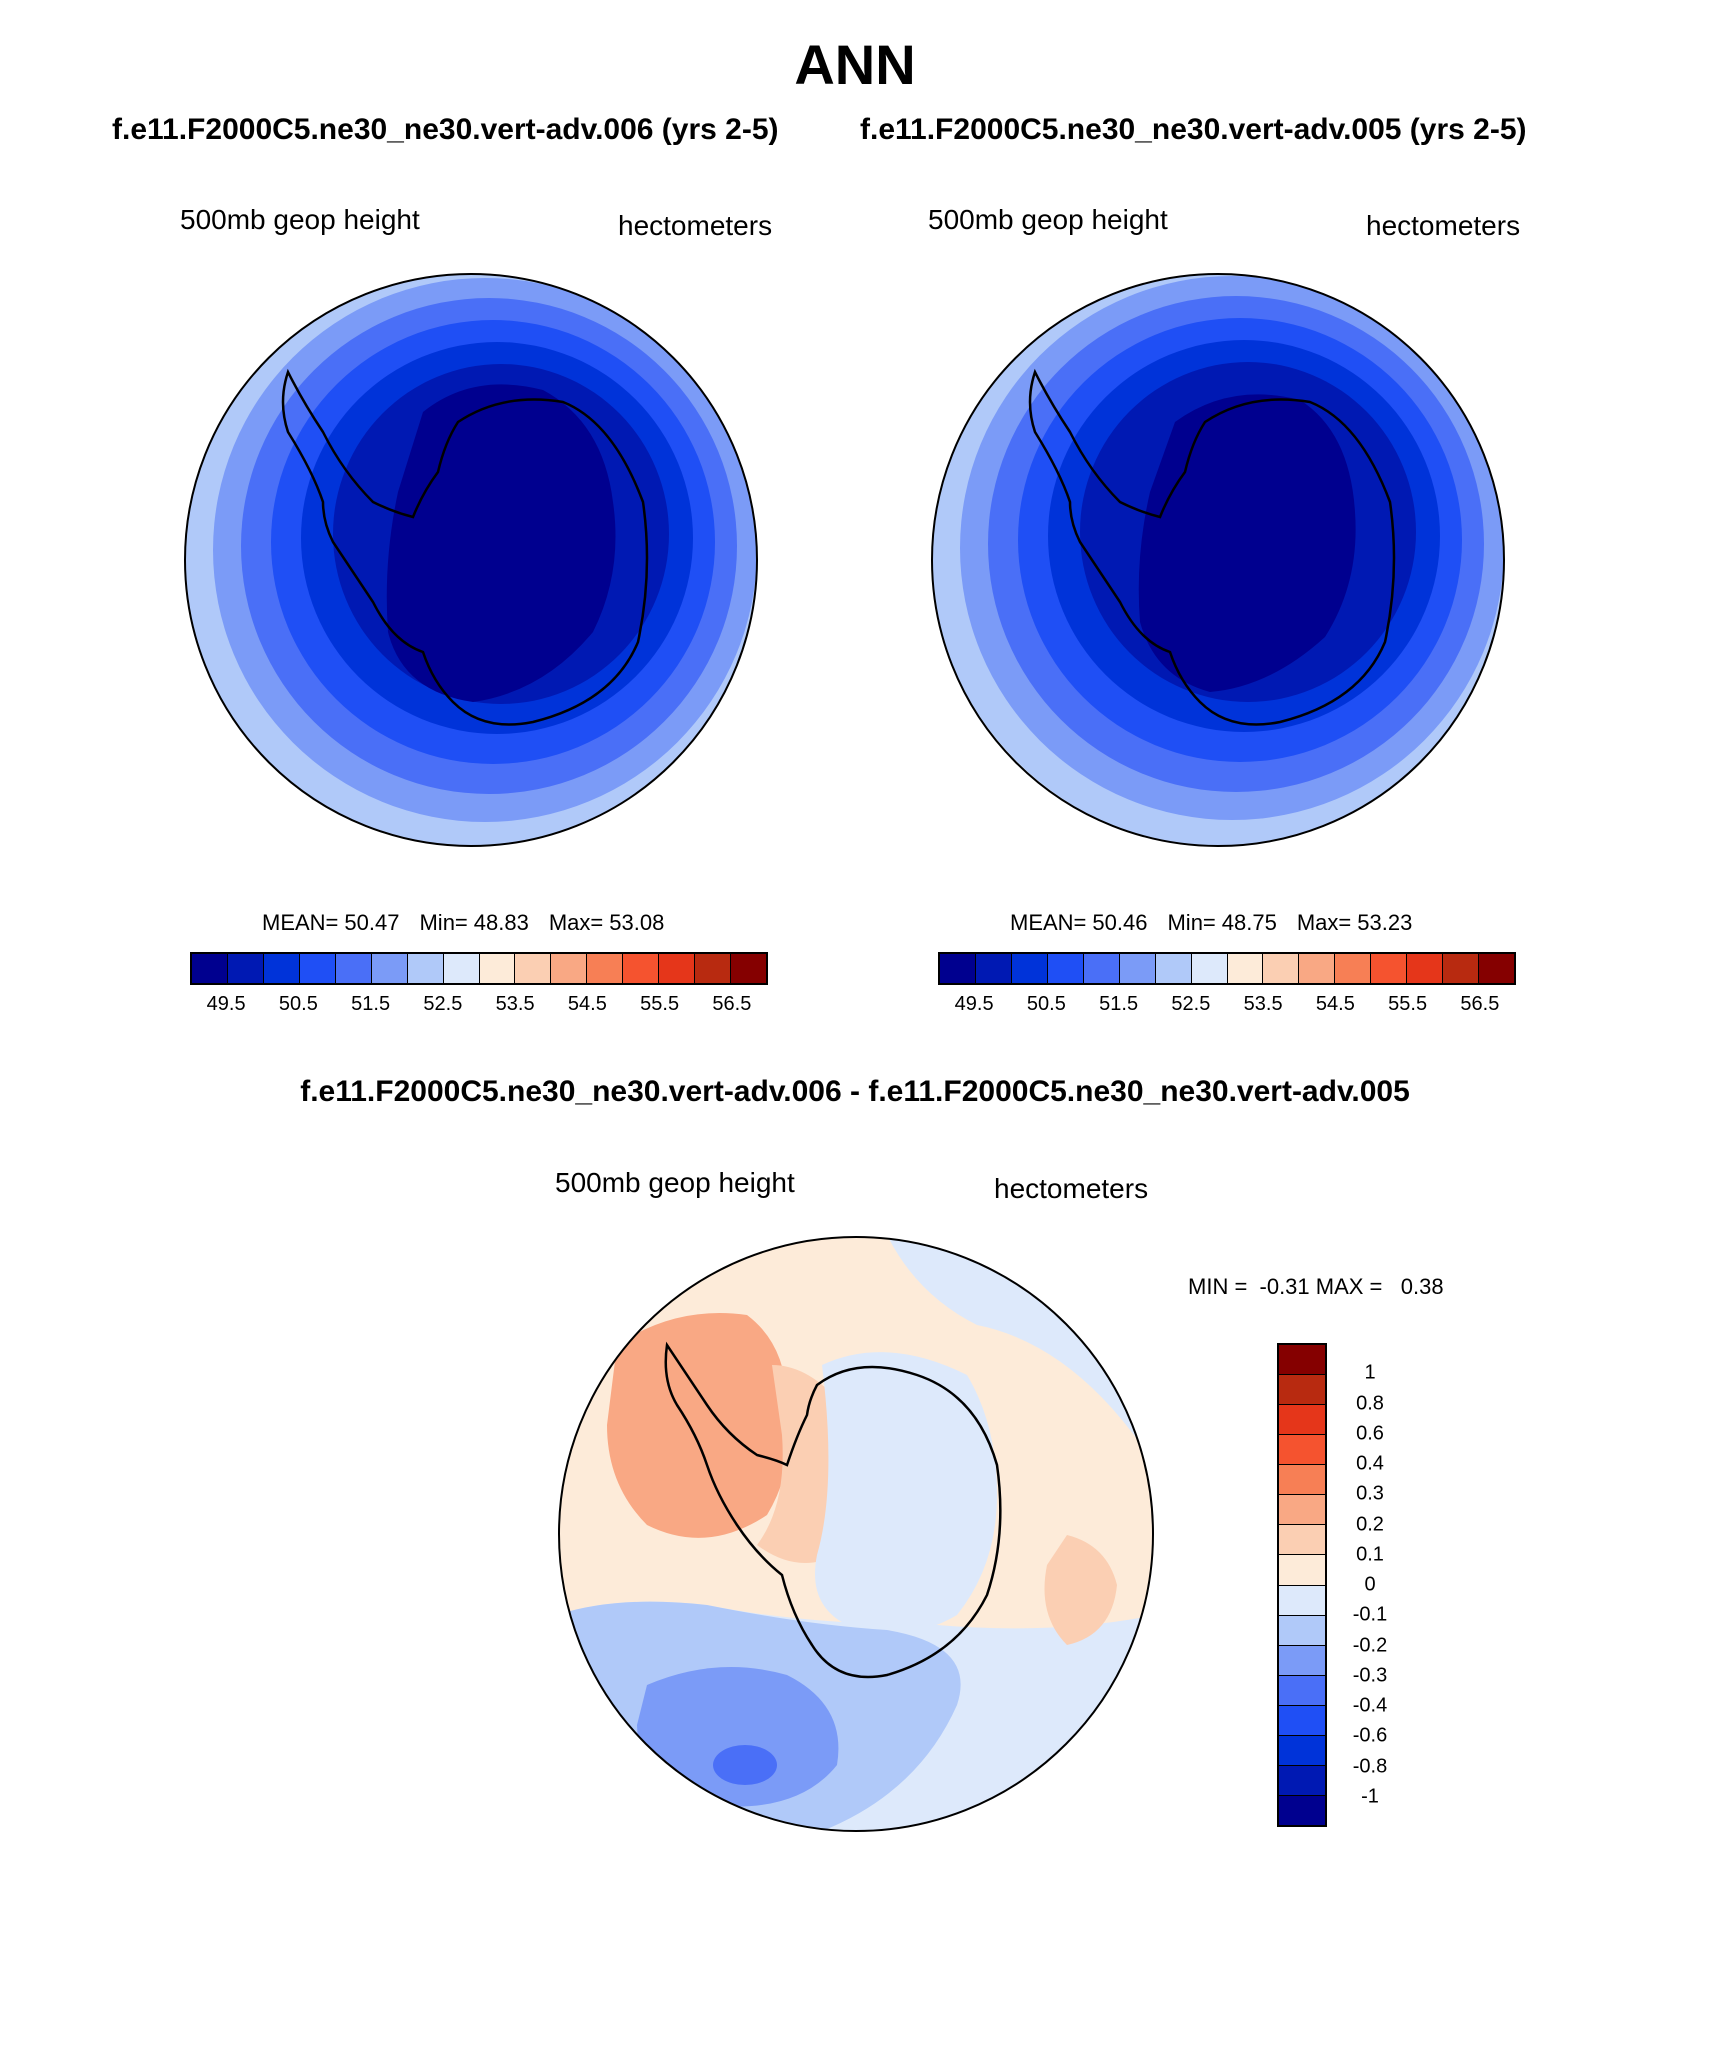 The height and width of the screenshot is (2061, 1710). I want to click on antarctica-coastline-diff, so click(833, 1510).